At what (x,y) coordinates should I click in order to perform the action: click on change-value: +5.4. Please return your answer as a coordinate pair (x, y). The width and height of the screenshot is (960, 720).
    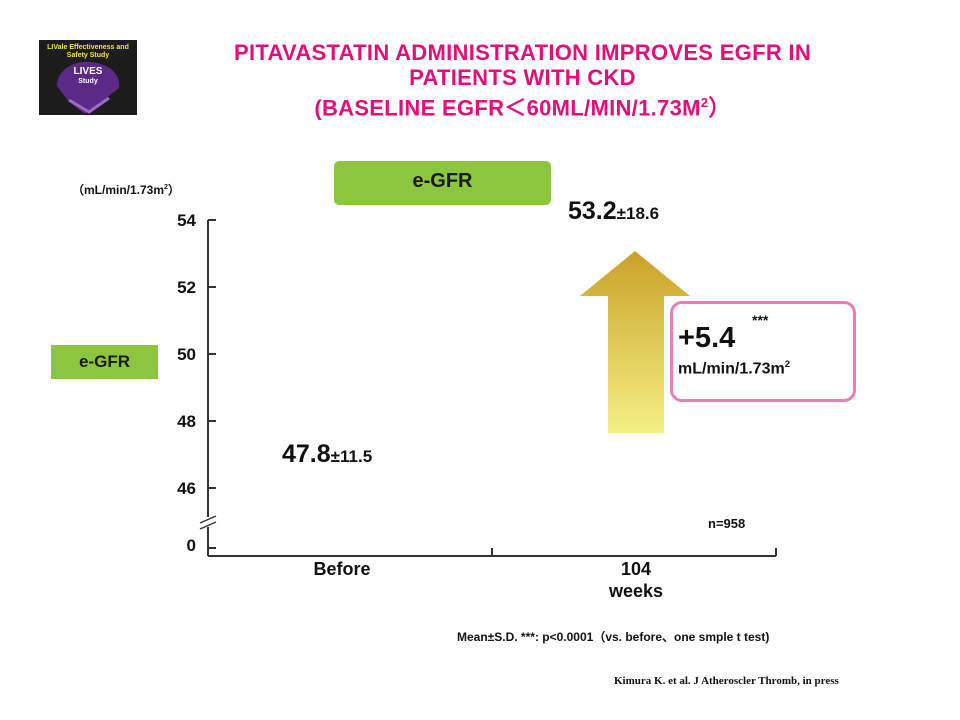
    Looking at the image, I should click on (707, 338).